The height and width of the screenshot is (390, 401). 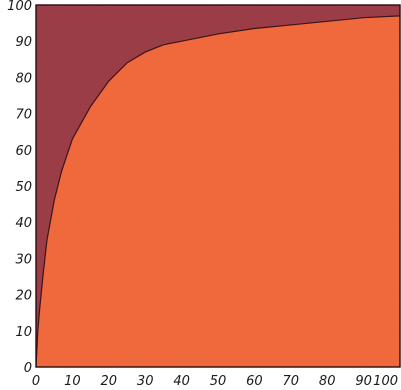 I want to click on x-tick-label: 60, so click(x=254, y=381).